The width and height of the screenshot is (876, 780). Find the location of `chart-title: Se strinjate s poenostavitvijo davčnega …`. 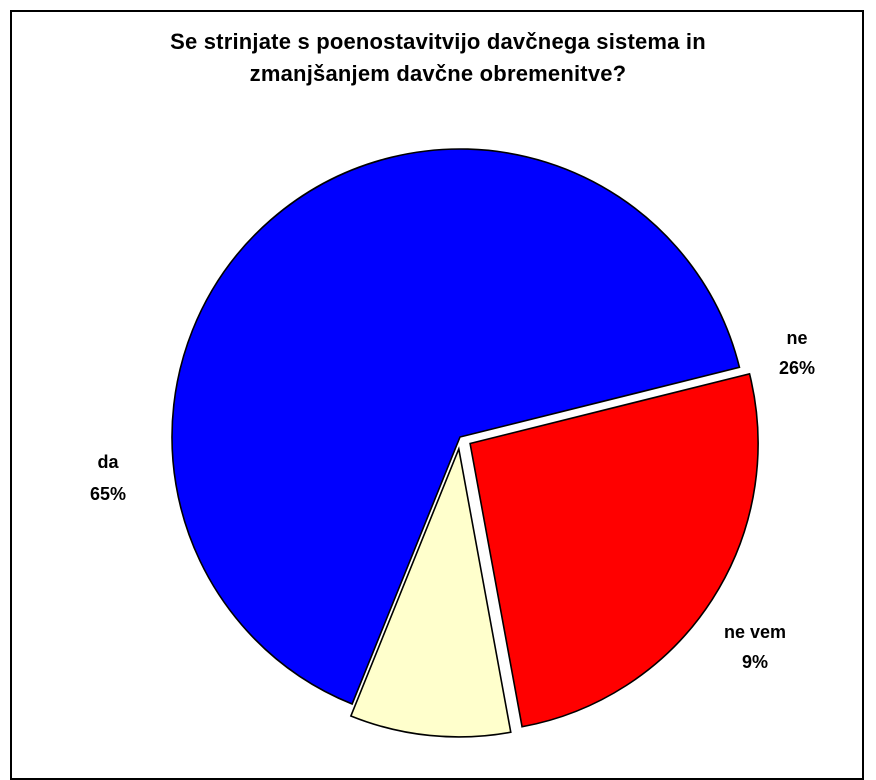

chart-title: Se strinjate s poenostavitvijo davčnega … is located at coordinates (438, 58).